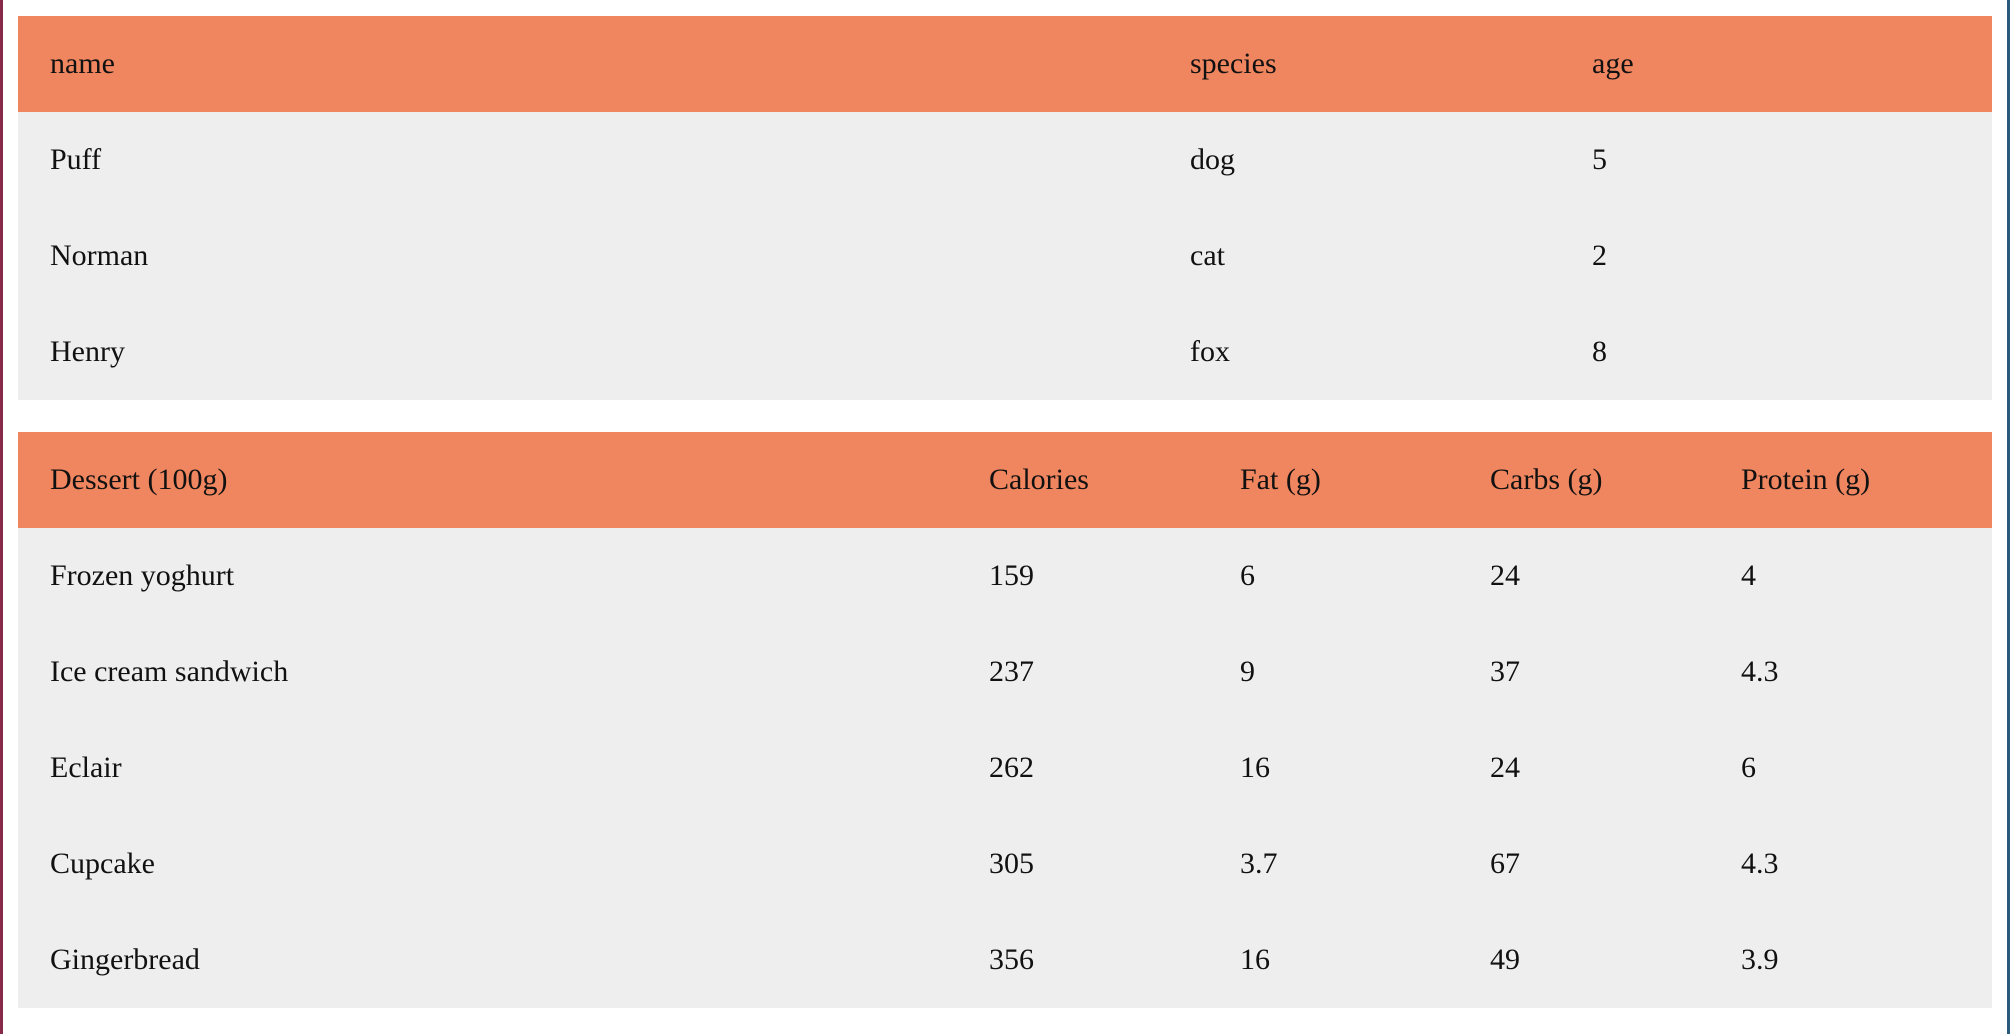 This screenshot has height=1034, width=2010. I want to click on cell-fat: 6, so click(1247, 575).